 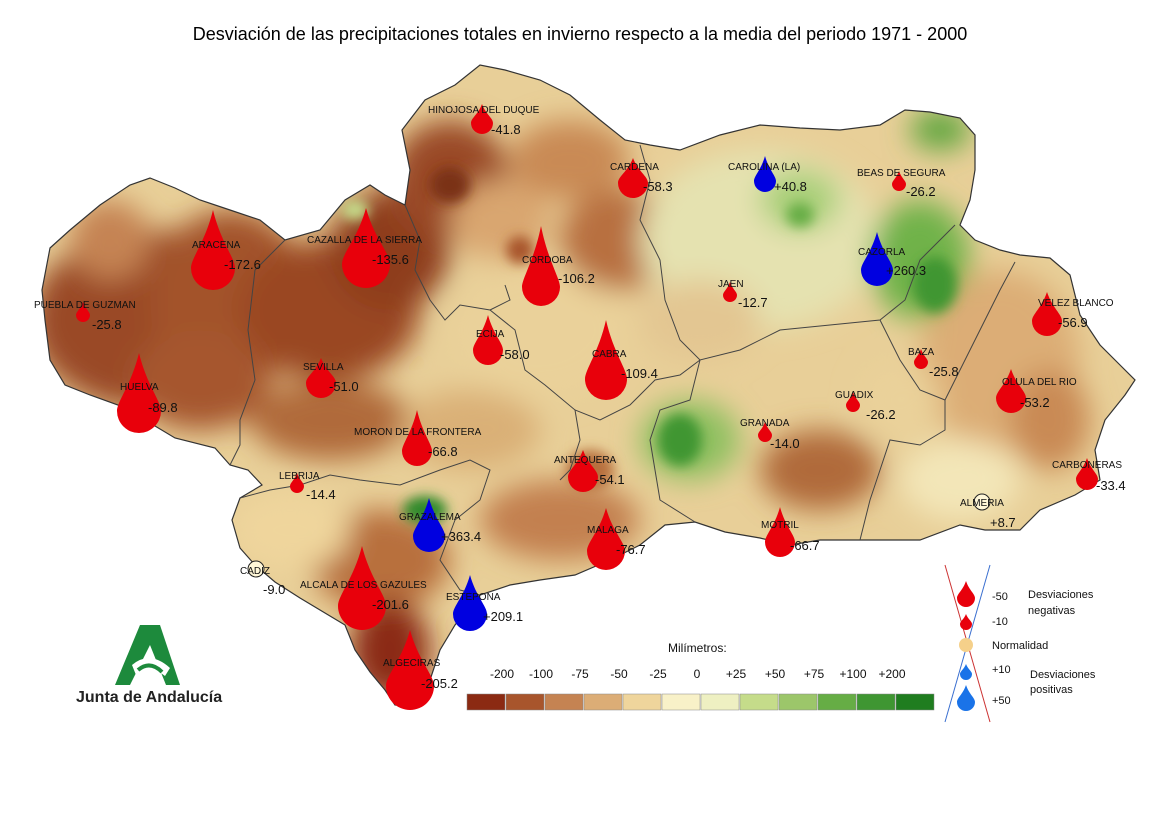 I want to click on station-value: -66.8, so click(x=443, y=451).